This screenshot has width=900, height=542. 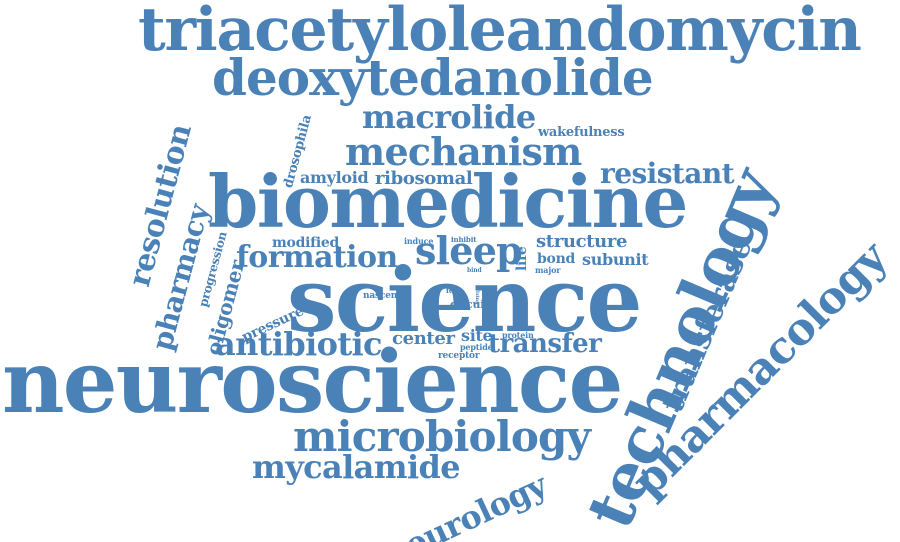 What do you see at coordinates (442, 436) in the screenshot?
I see `word-microbiology: microbiology` at bounding box center [442, 436].